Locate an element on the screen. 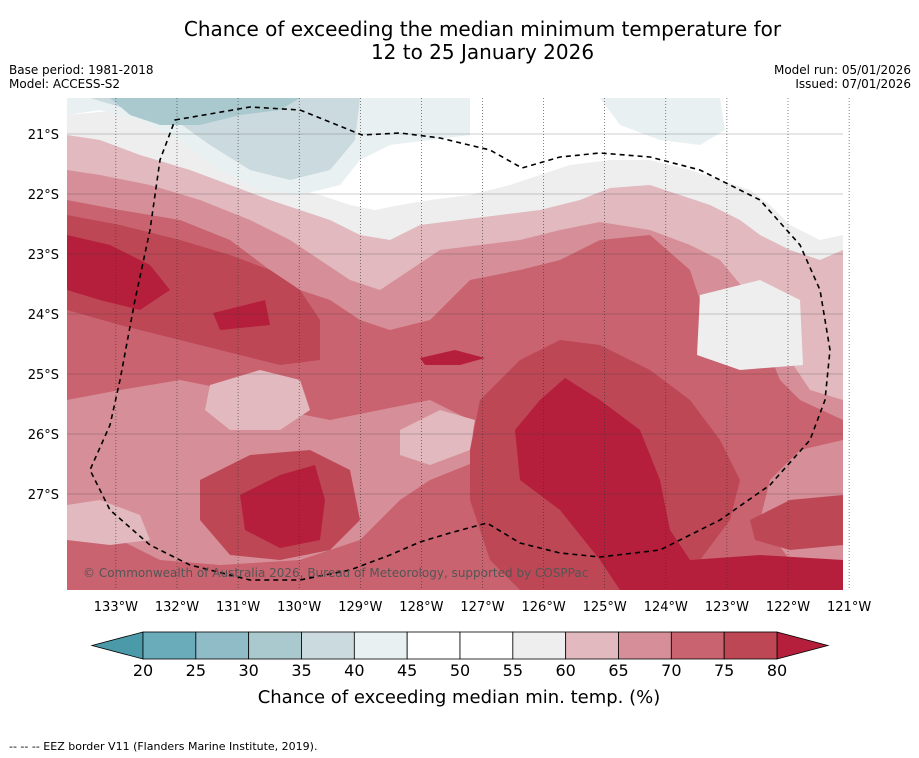  colorbar-tick-60: 60 is located at coordinates (565, 670).